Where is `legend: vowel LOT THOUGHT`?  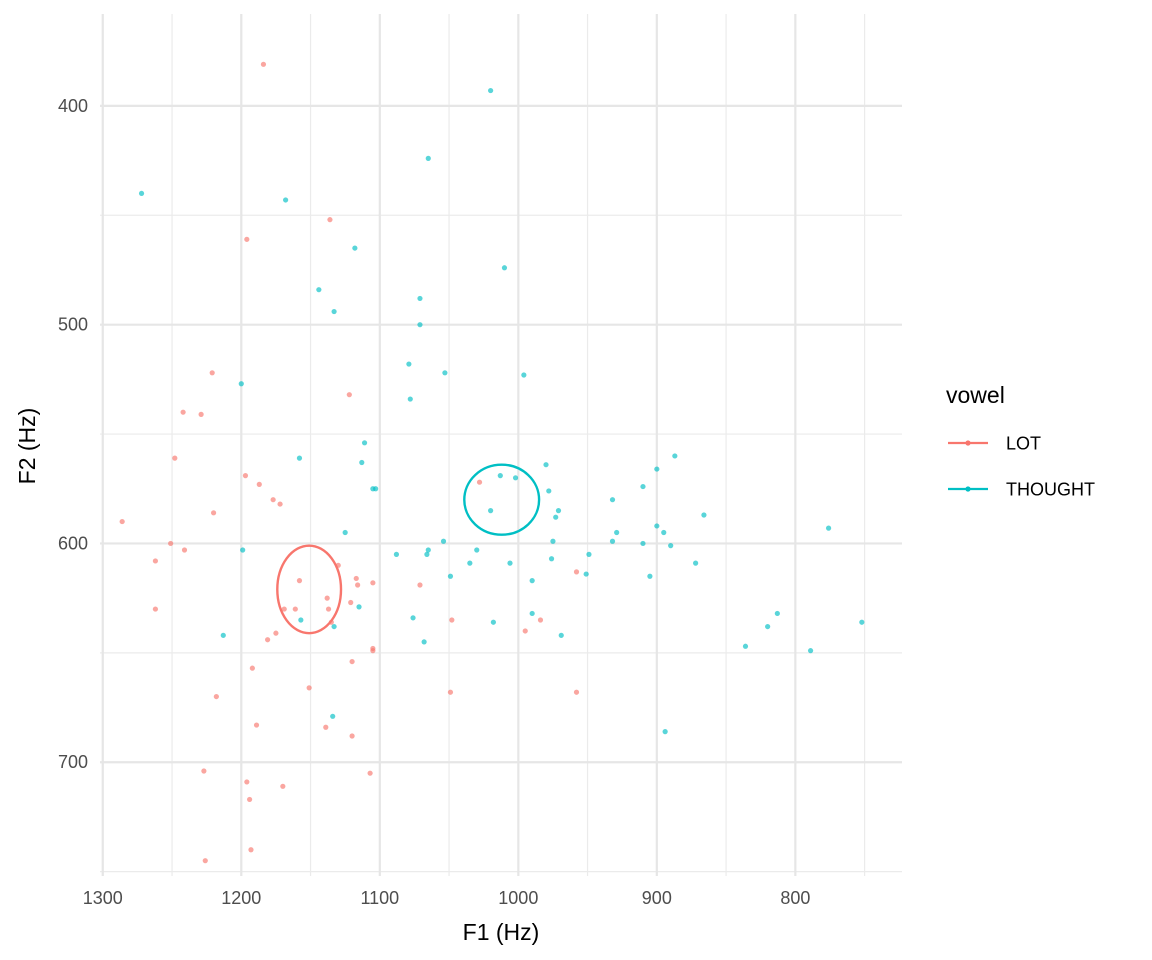 legend: vowel LOT THOUGHT is located at coordinates (1020, 441).